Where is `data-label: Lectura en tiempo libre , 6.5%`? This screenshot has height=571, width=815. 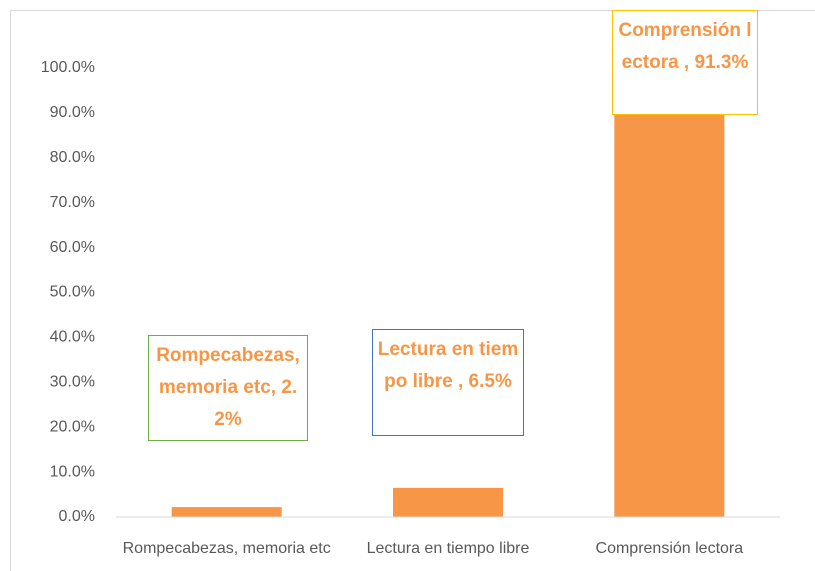
data-label: Lectura en tiempo libre , 6.5% is located at coordinates (448, 382).